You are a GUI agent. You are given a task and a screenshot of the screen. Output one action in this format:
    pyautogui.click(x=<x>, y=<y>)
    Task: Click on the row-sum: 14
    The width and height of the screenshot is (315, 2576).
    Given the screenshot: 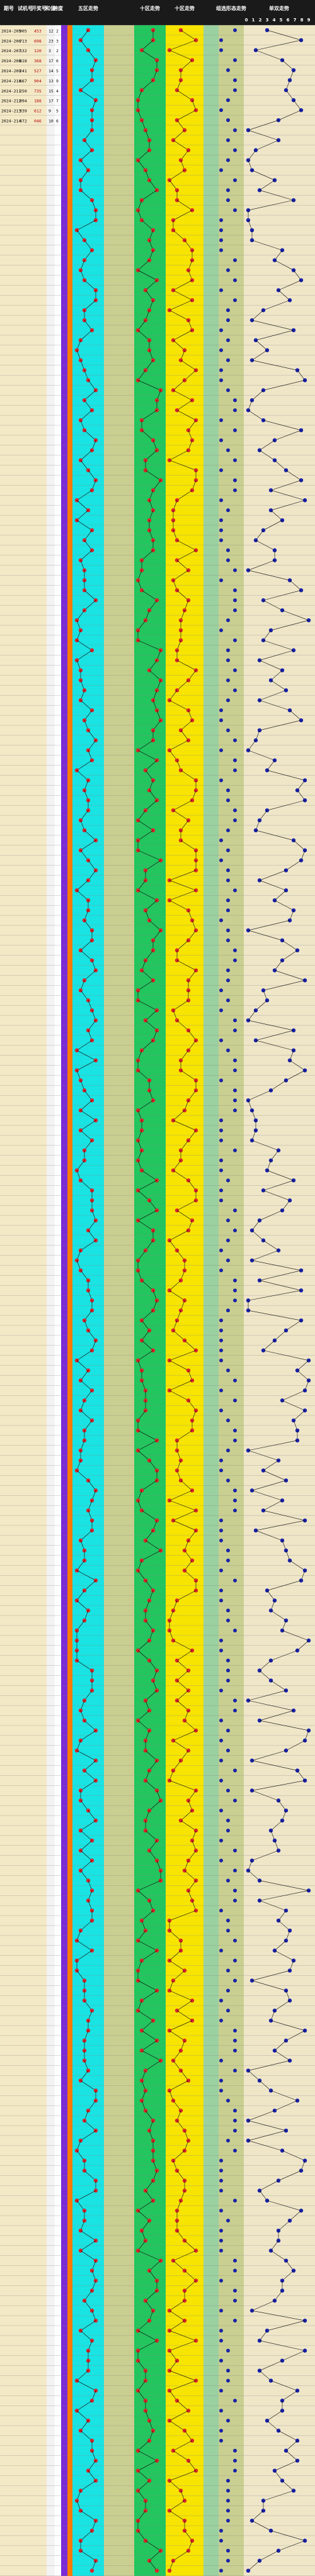 What is the action you would take?
    pyautogui.click(x=51, y=71)
    